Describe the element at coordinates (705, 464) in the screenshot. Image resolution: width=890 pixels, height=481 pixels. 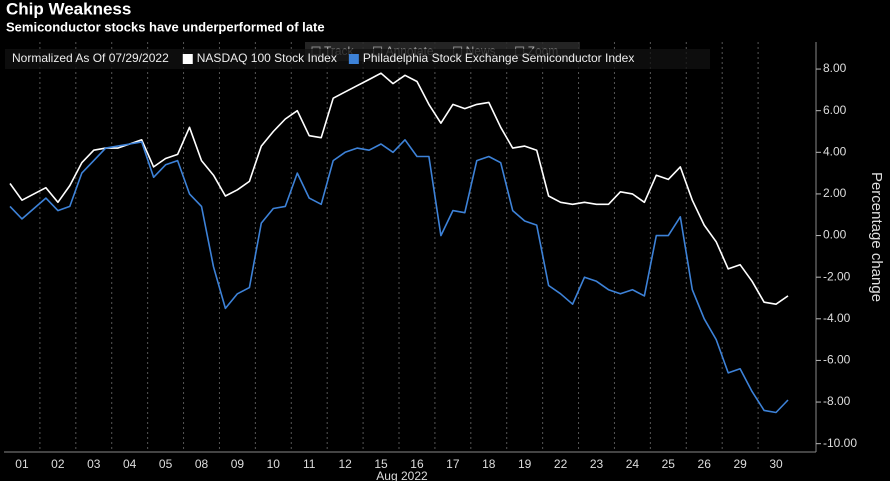
I see `x-tick-label: 26` at that location.